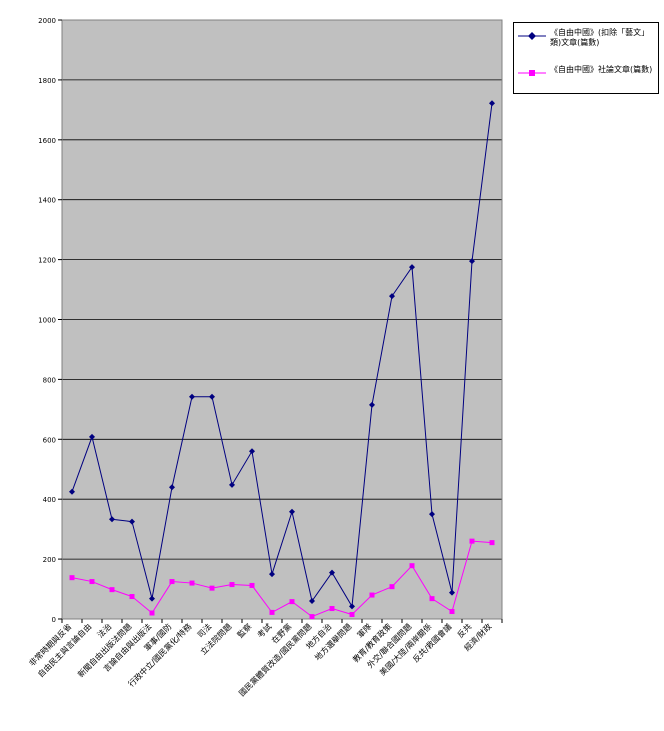 The height and width of the screenshot is (731, 664). Describe the element at coordinates (586, 58) in the screenshot. I see `legend: 《自由中國》(扣除「藝文」類)文章(篇數) 《自由中國》社論文章(篇數)` at that location.